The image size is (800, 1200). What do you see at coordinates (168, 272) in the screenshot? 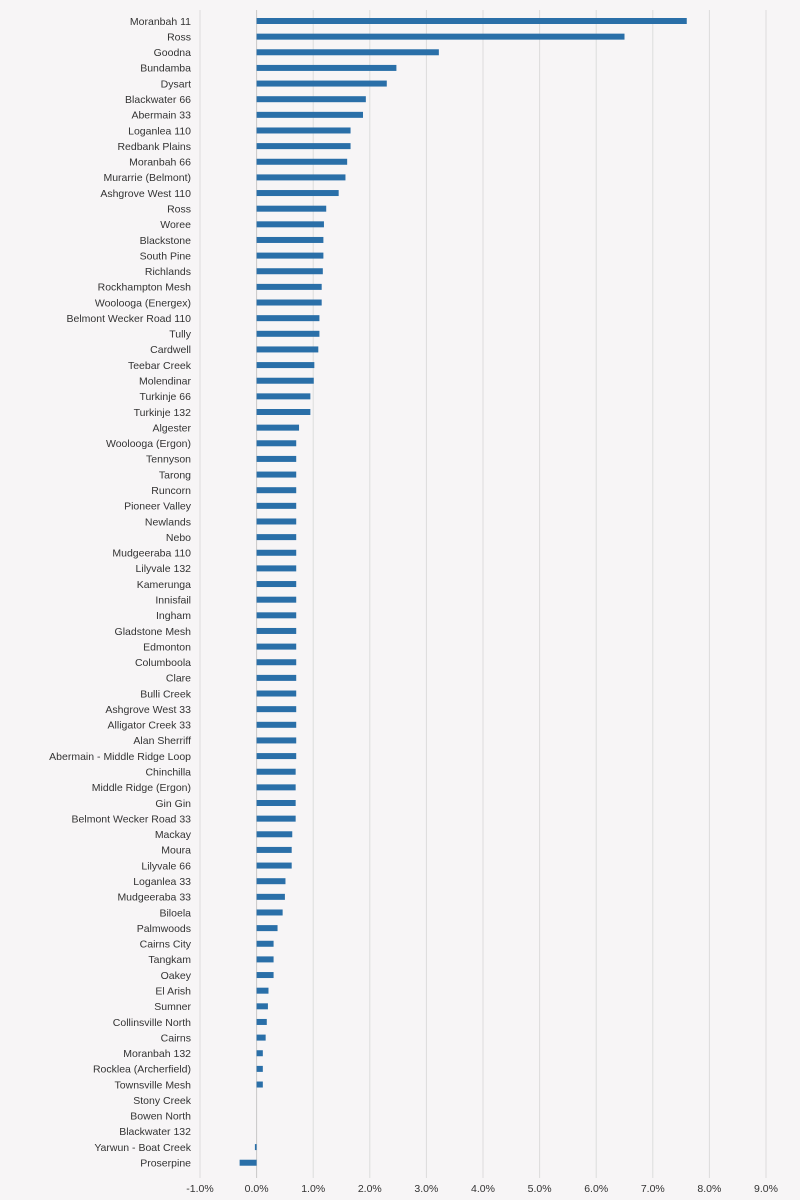
I see `category-label: Richlands` at bounding box center [168, 272].